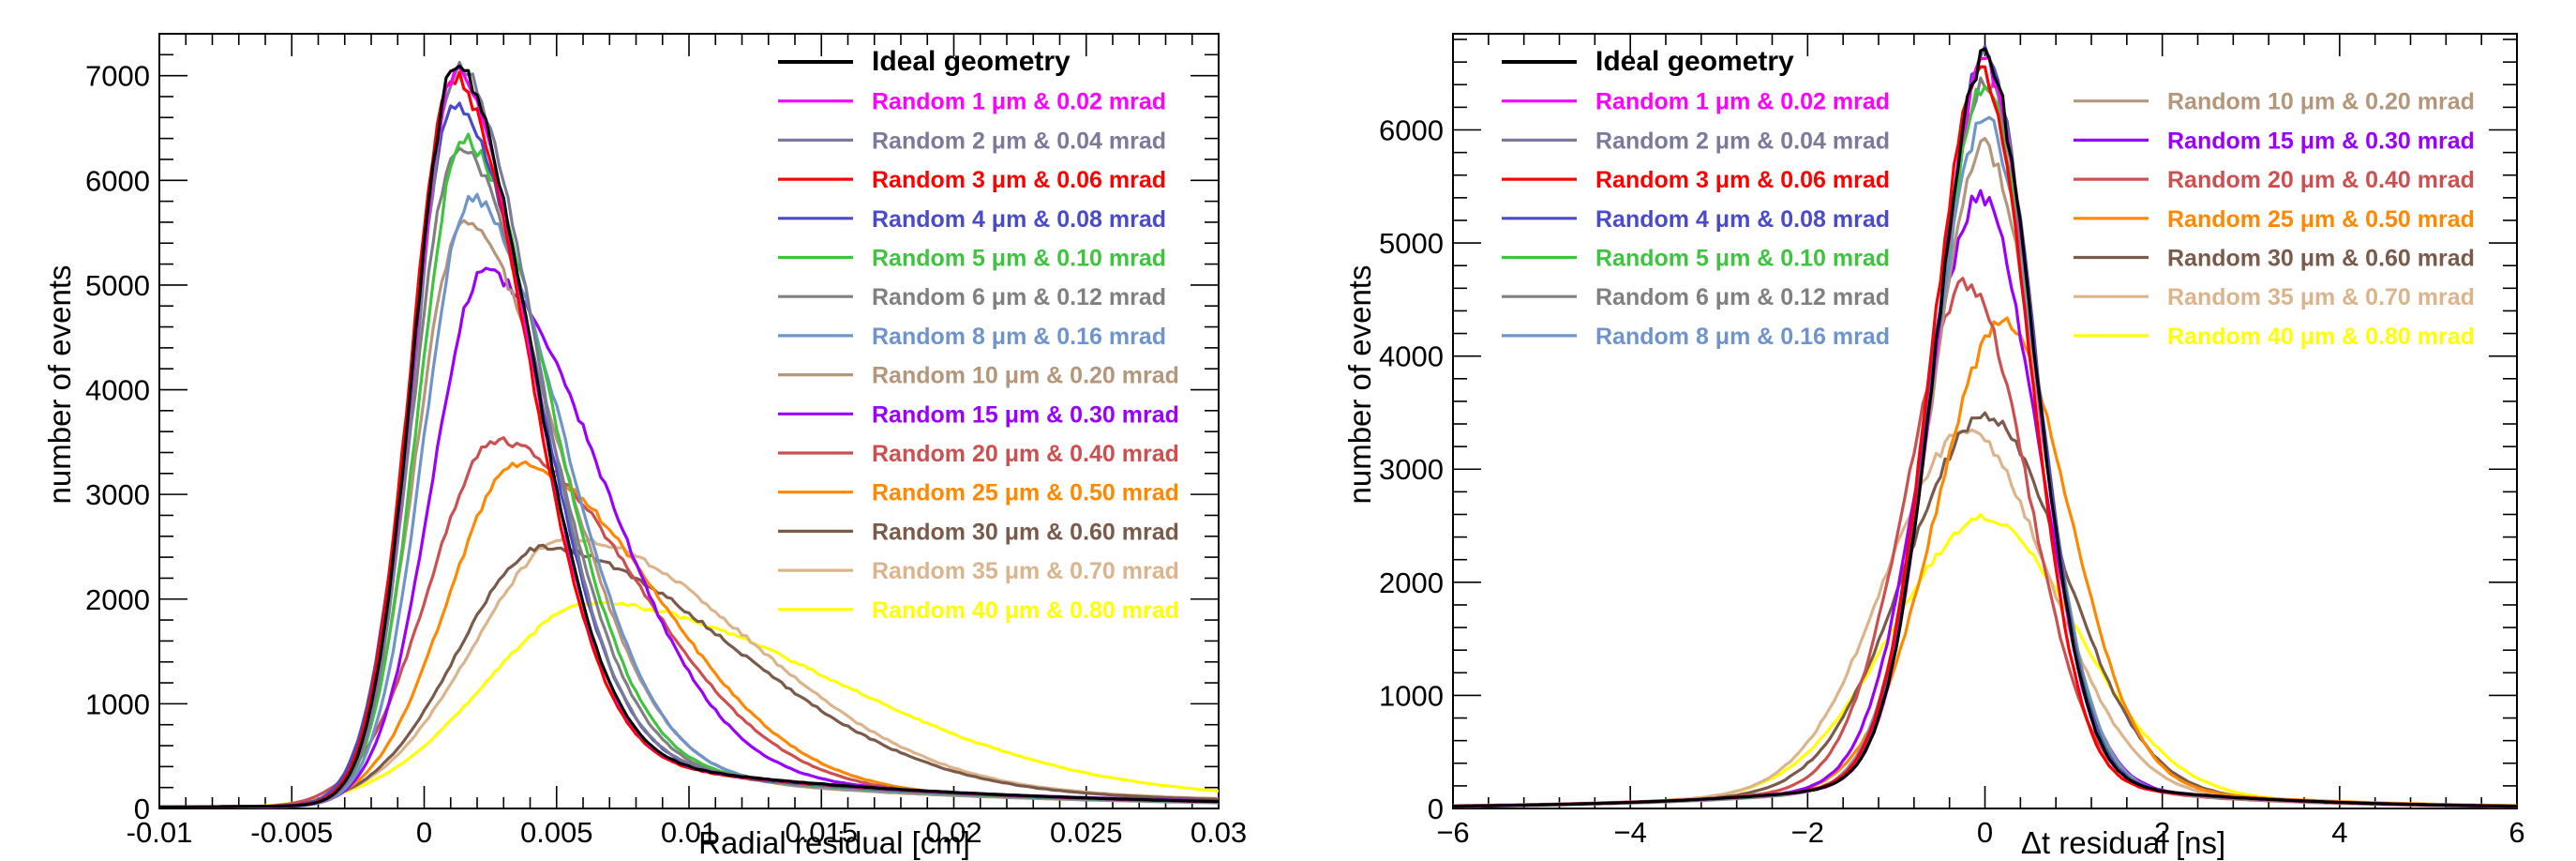 The height and width of the screenshot is (861, 2576). I want to click on x-axis-title: Radial residual [cm], so click(834, 842).